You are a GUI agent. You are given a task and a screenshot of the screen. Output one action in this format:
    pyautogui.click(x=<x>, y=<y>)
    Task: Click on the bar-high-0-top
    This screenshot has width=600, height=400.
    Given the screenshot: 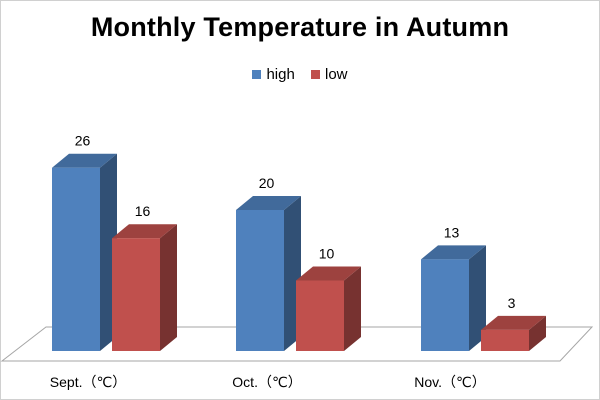 What is the action you would take?
    pyautogui.click(x=84, y=160)
    